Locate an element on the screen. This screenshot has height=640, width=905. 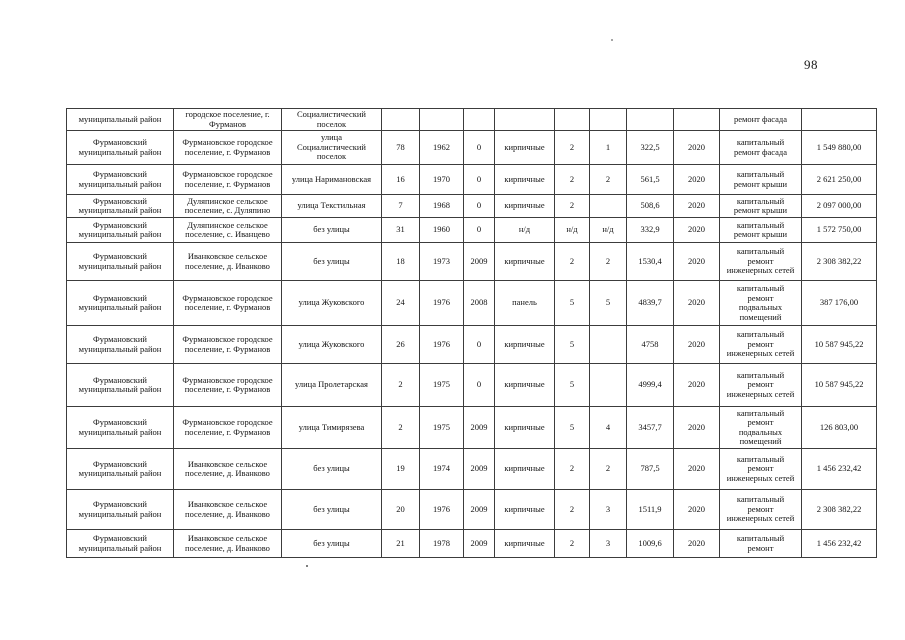
table-cell: 2 097 000,00 is located at coordinates (839, 206).